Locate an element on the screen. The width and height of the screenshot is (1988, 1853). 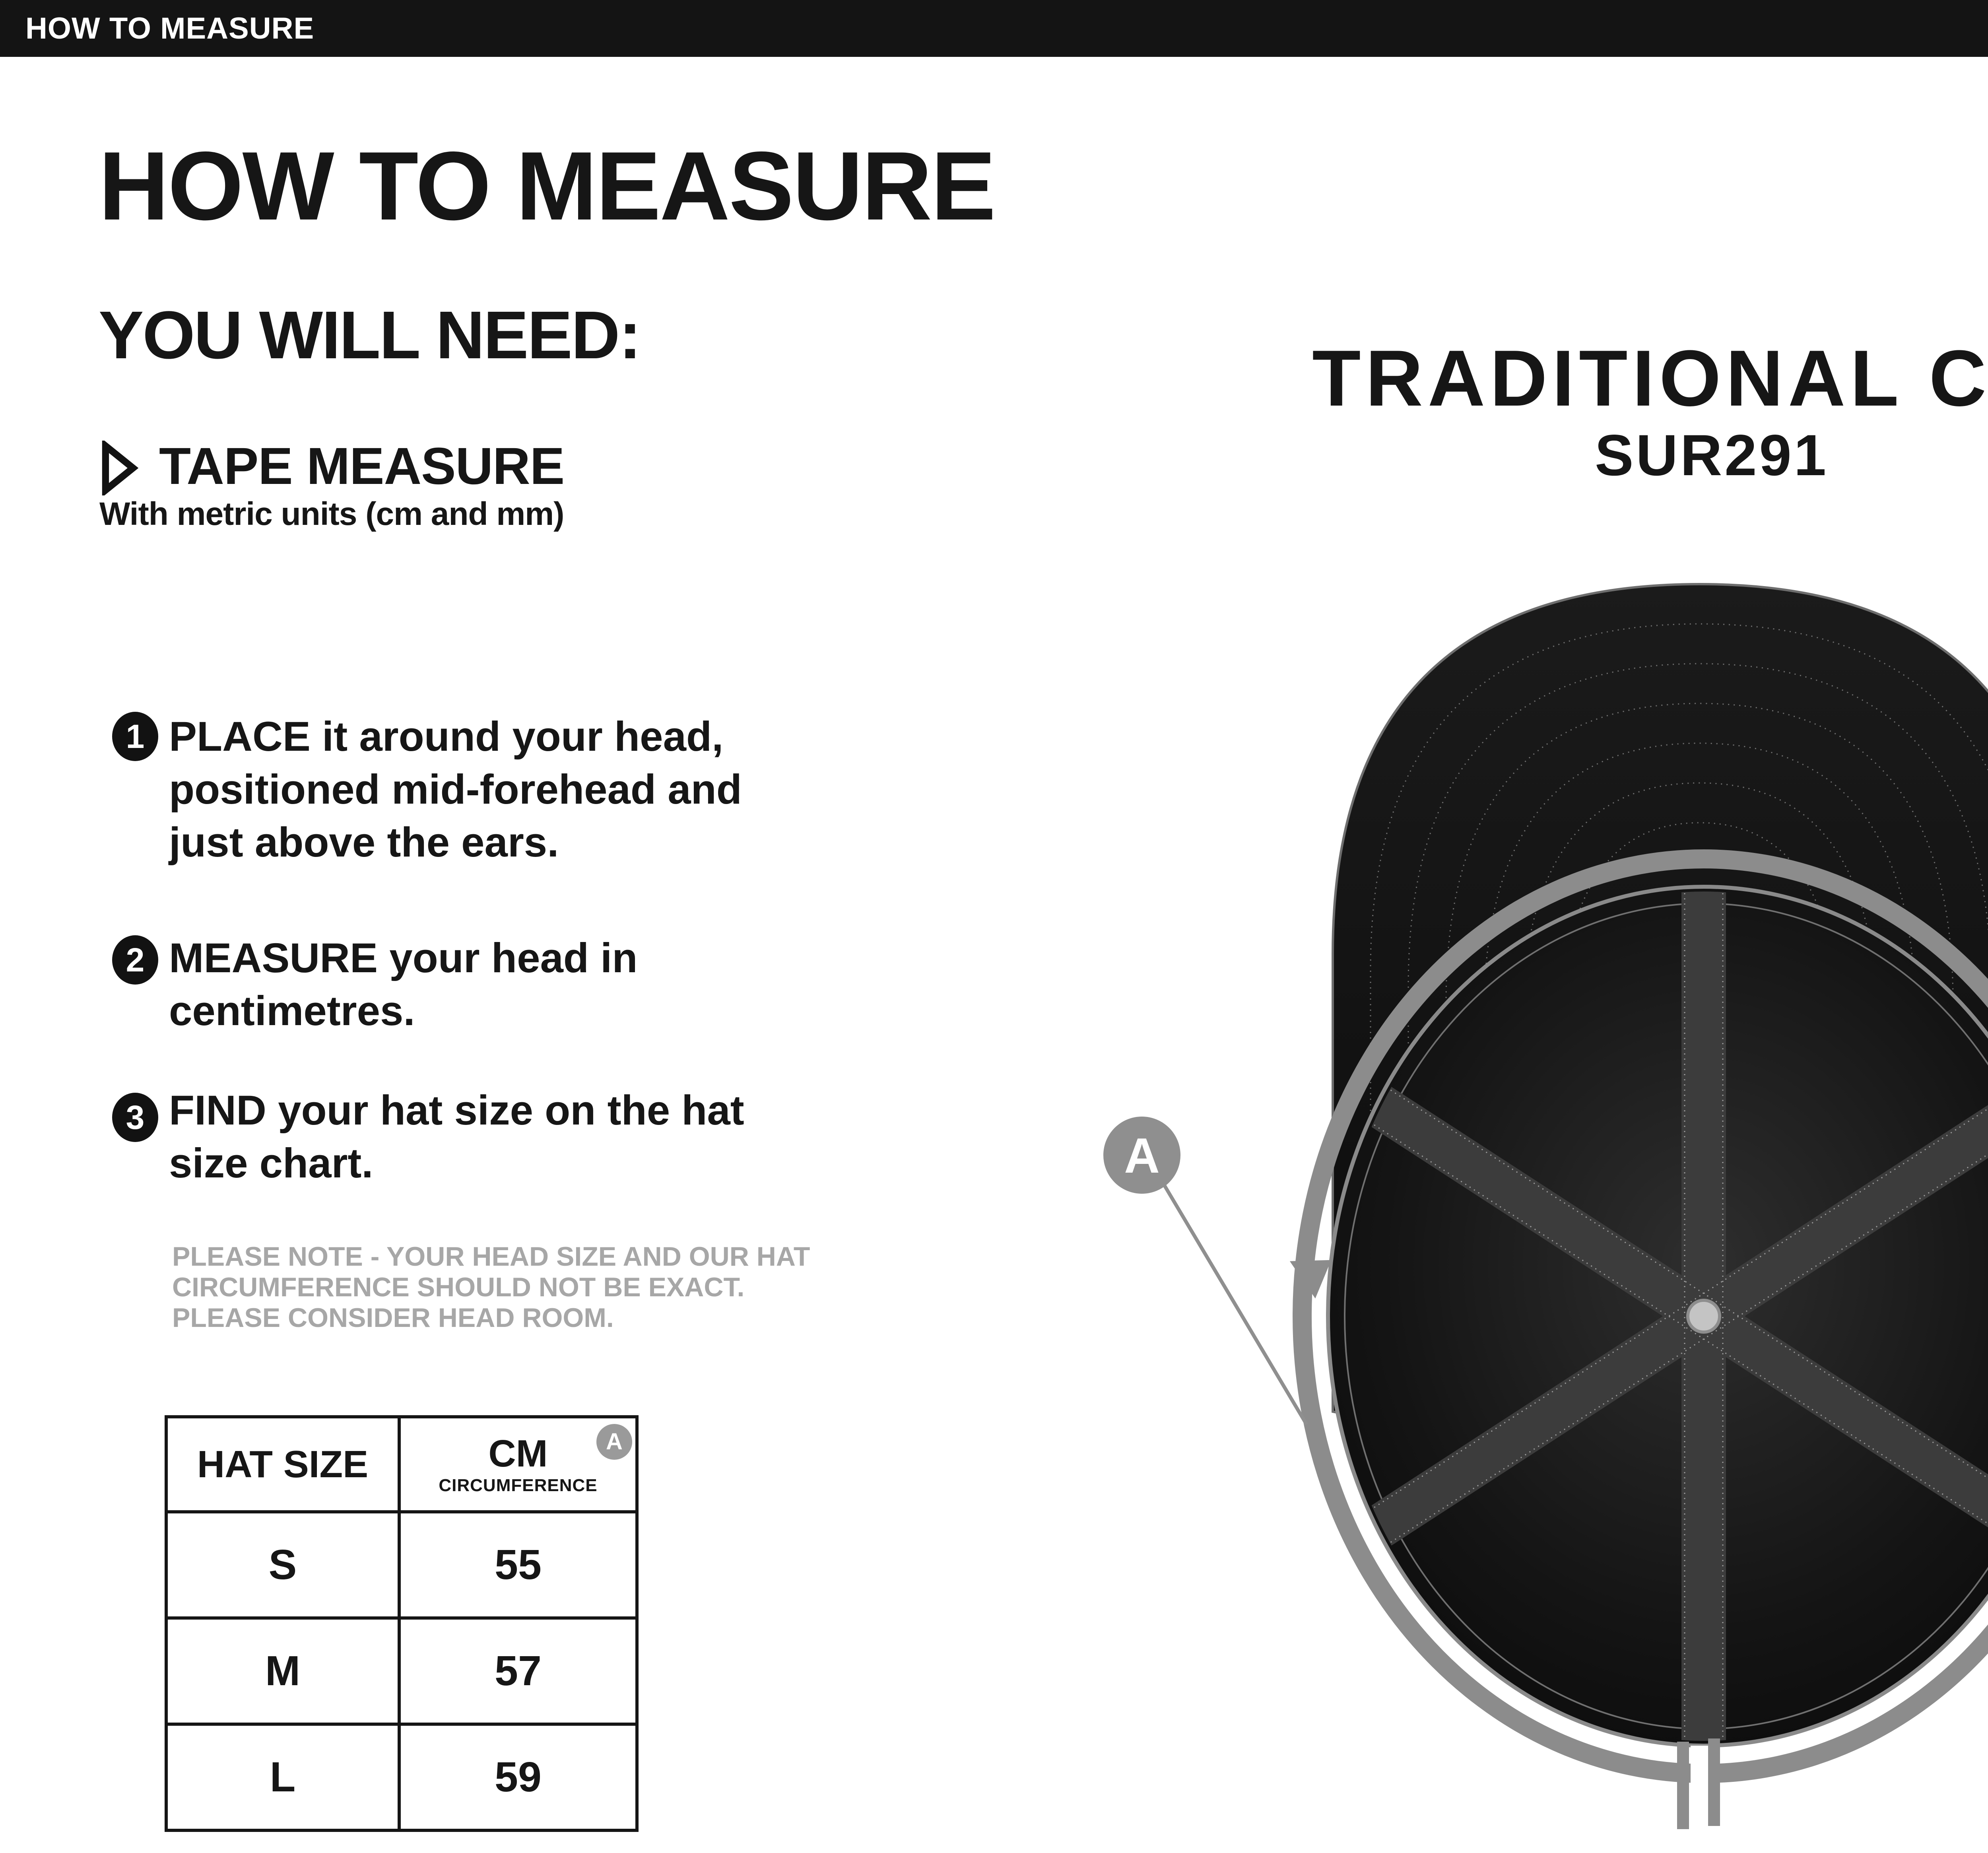
size-cell-l: L is located at coordinates (283, 1777).